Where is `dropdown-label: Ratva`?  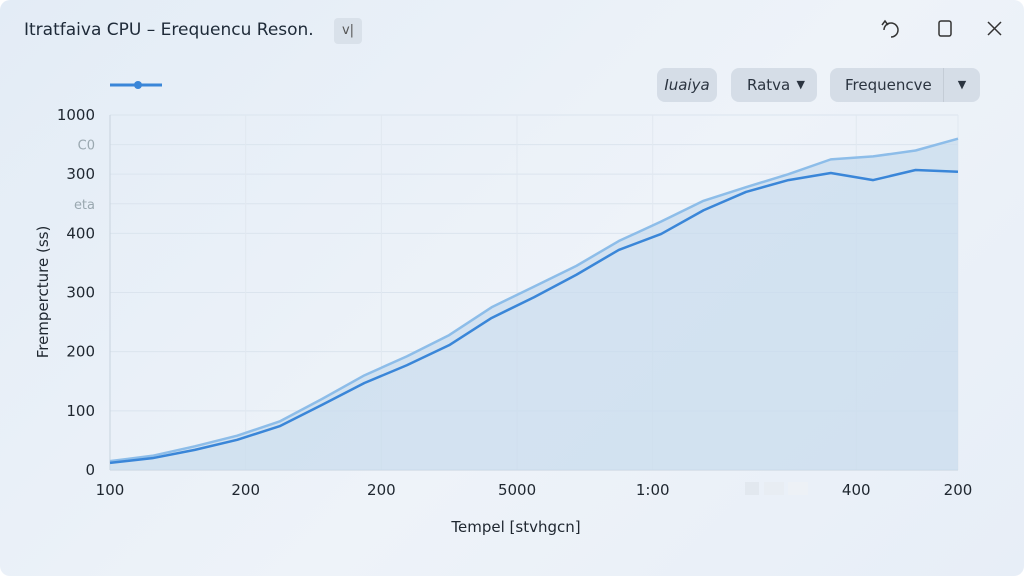 dropdown-label: Ratva is located at coordinates (769, 85).